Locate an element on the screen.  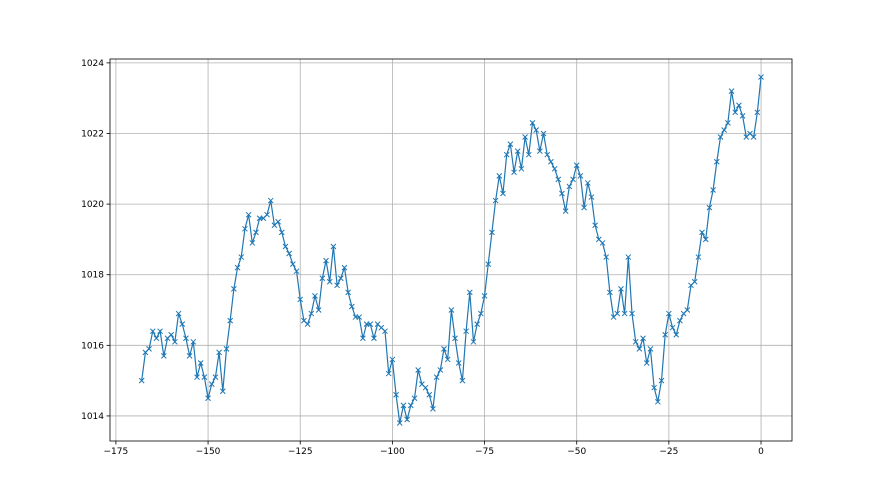
x-tick-label: −25 is located at coordinates (668, 452).